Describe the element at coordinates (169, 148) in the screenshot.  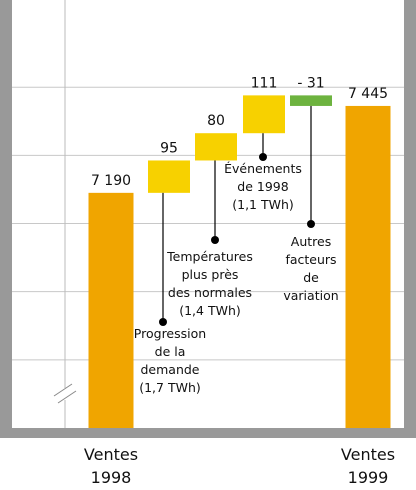
I see `value-label: 95` at that location.